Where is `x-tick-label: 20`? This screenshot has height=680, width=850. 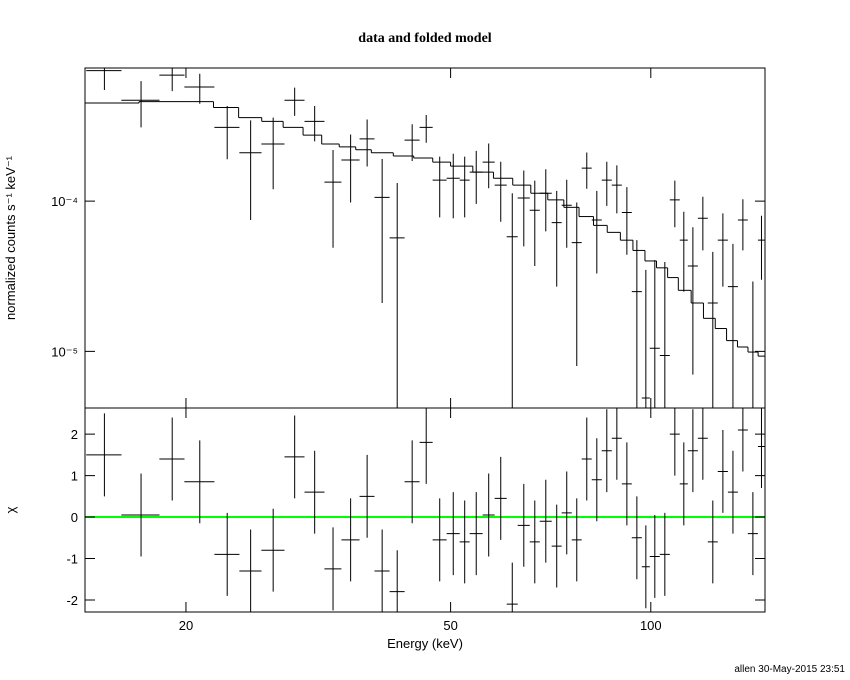
x-tick-label: 20 is located at coordinates (186, 625).